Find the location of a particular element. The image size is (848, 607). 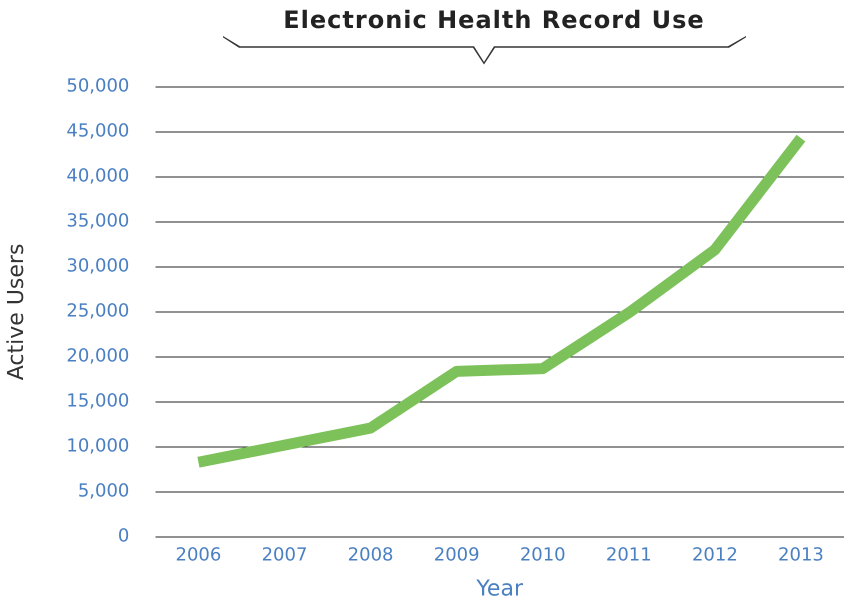

y-tick-label: 40,000 is located at coordinates (98, 176).